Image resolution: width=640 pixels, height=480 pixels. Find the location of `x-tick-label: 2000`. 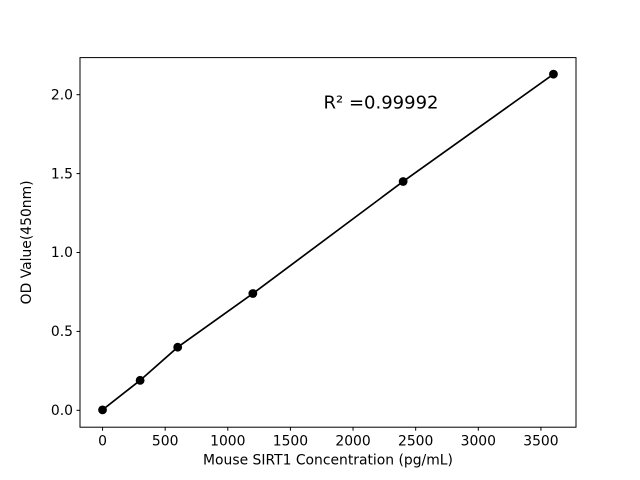

x-tick-label: 2000 is located at coordinates (352, 442).